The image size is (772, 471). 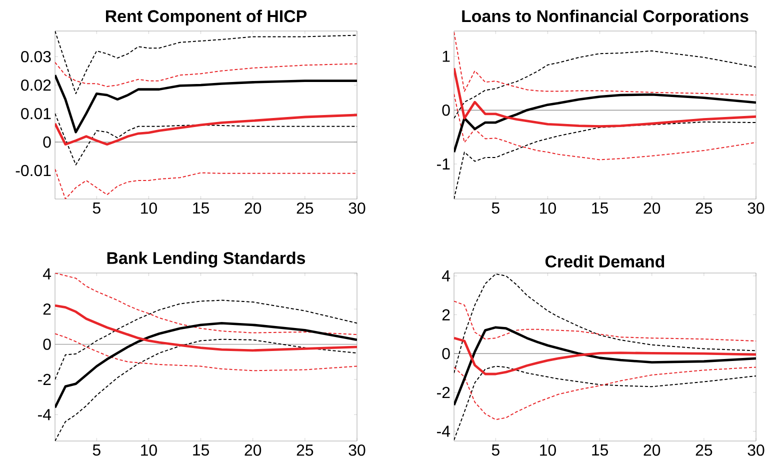 I want to click on chart-title: Bank Lending Standards, so click(x=206, y=260).